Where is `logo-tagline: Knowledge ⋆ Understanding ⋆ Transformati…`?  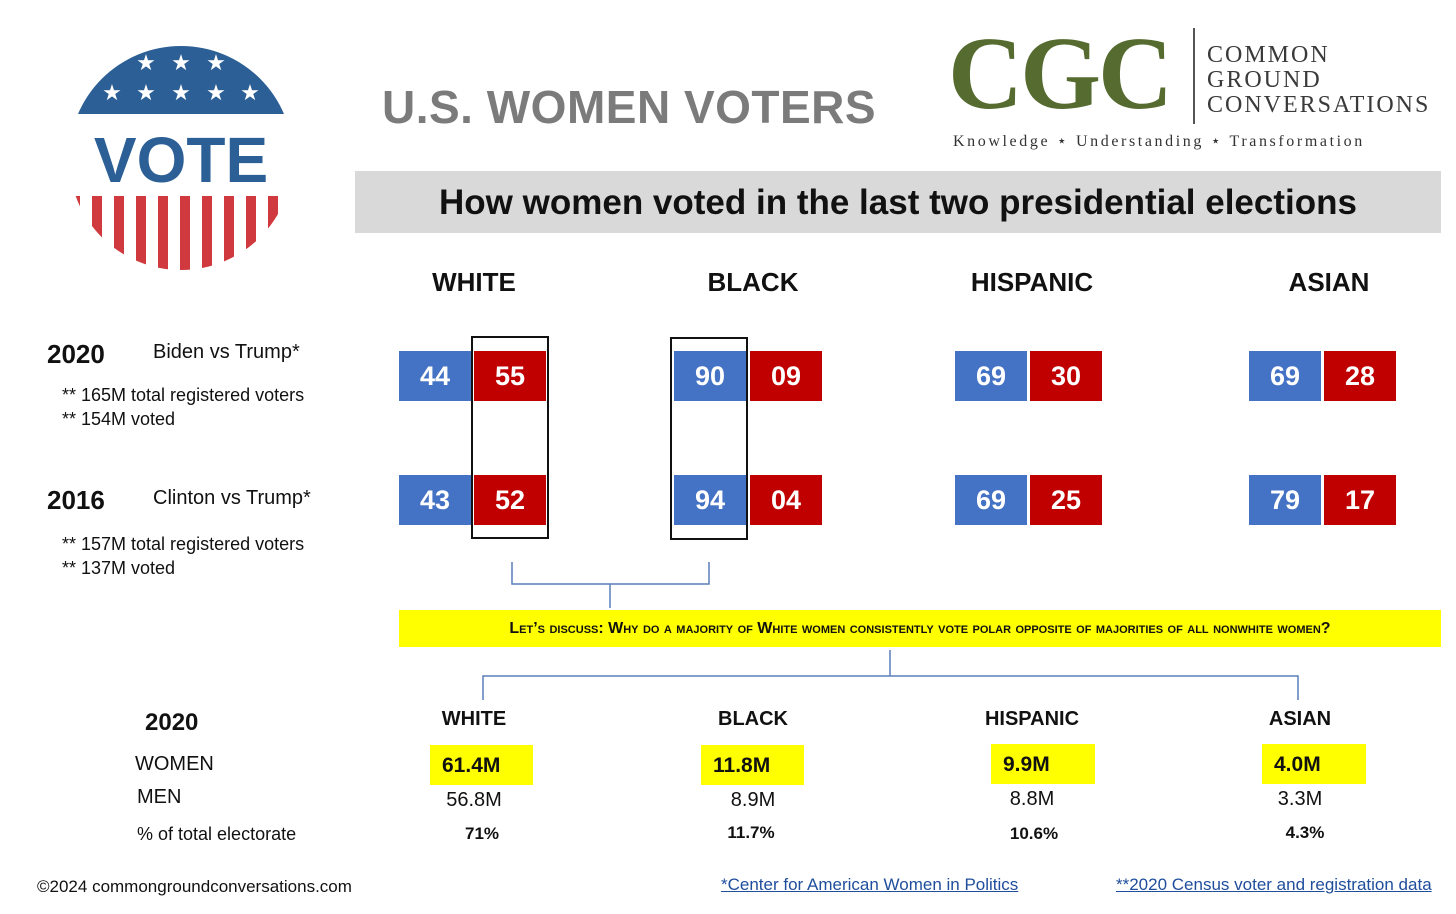
logo-tagline: Knowledge ⋆ Understanding ⋆ Transformati… is located at coordinates (1159, 141).